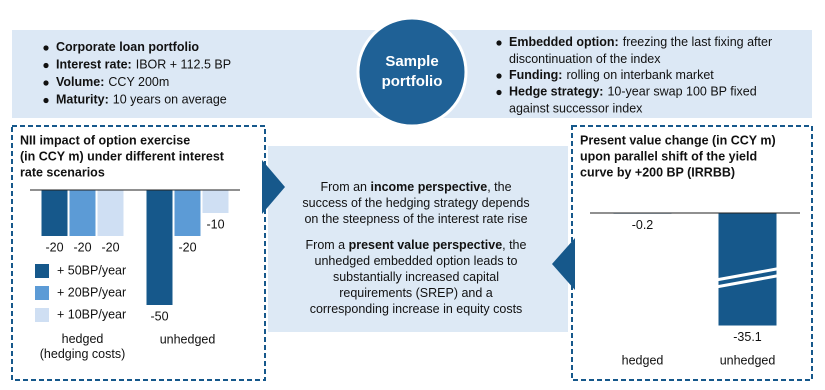 This screenshot has width=825, height=390. What do you see at coordinates (122, 156) in the screenshot?
I see `chart-title: (in CCY m) under different interest` at bounding box center [122, 156].